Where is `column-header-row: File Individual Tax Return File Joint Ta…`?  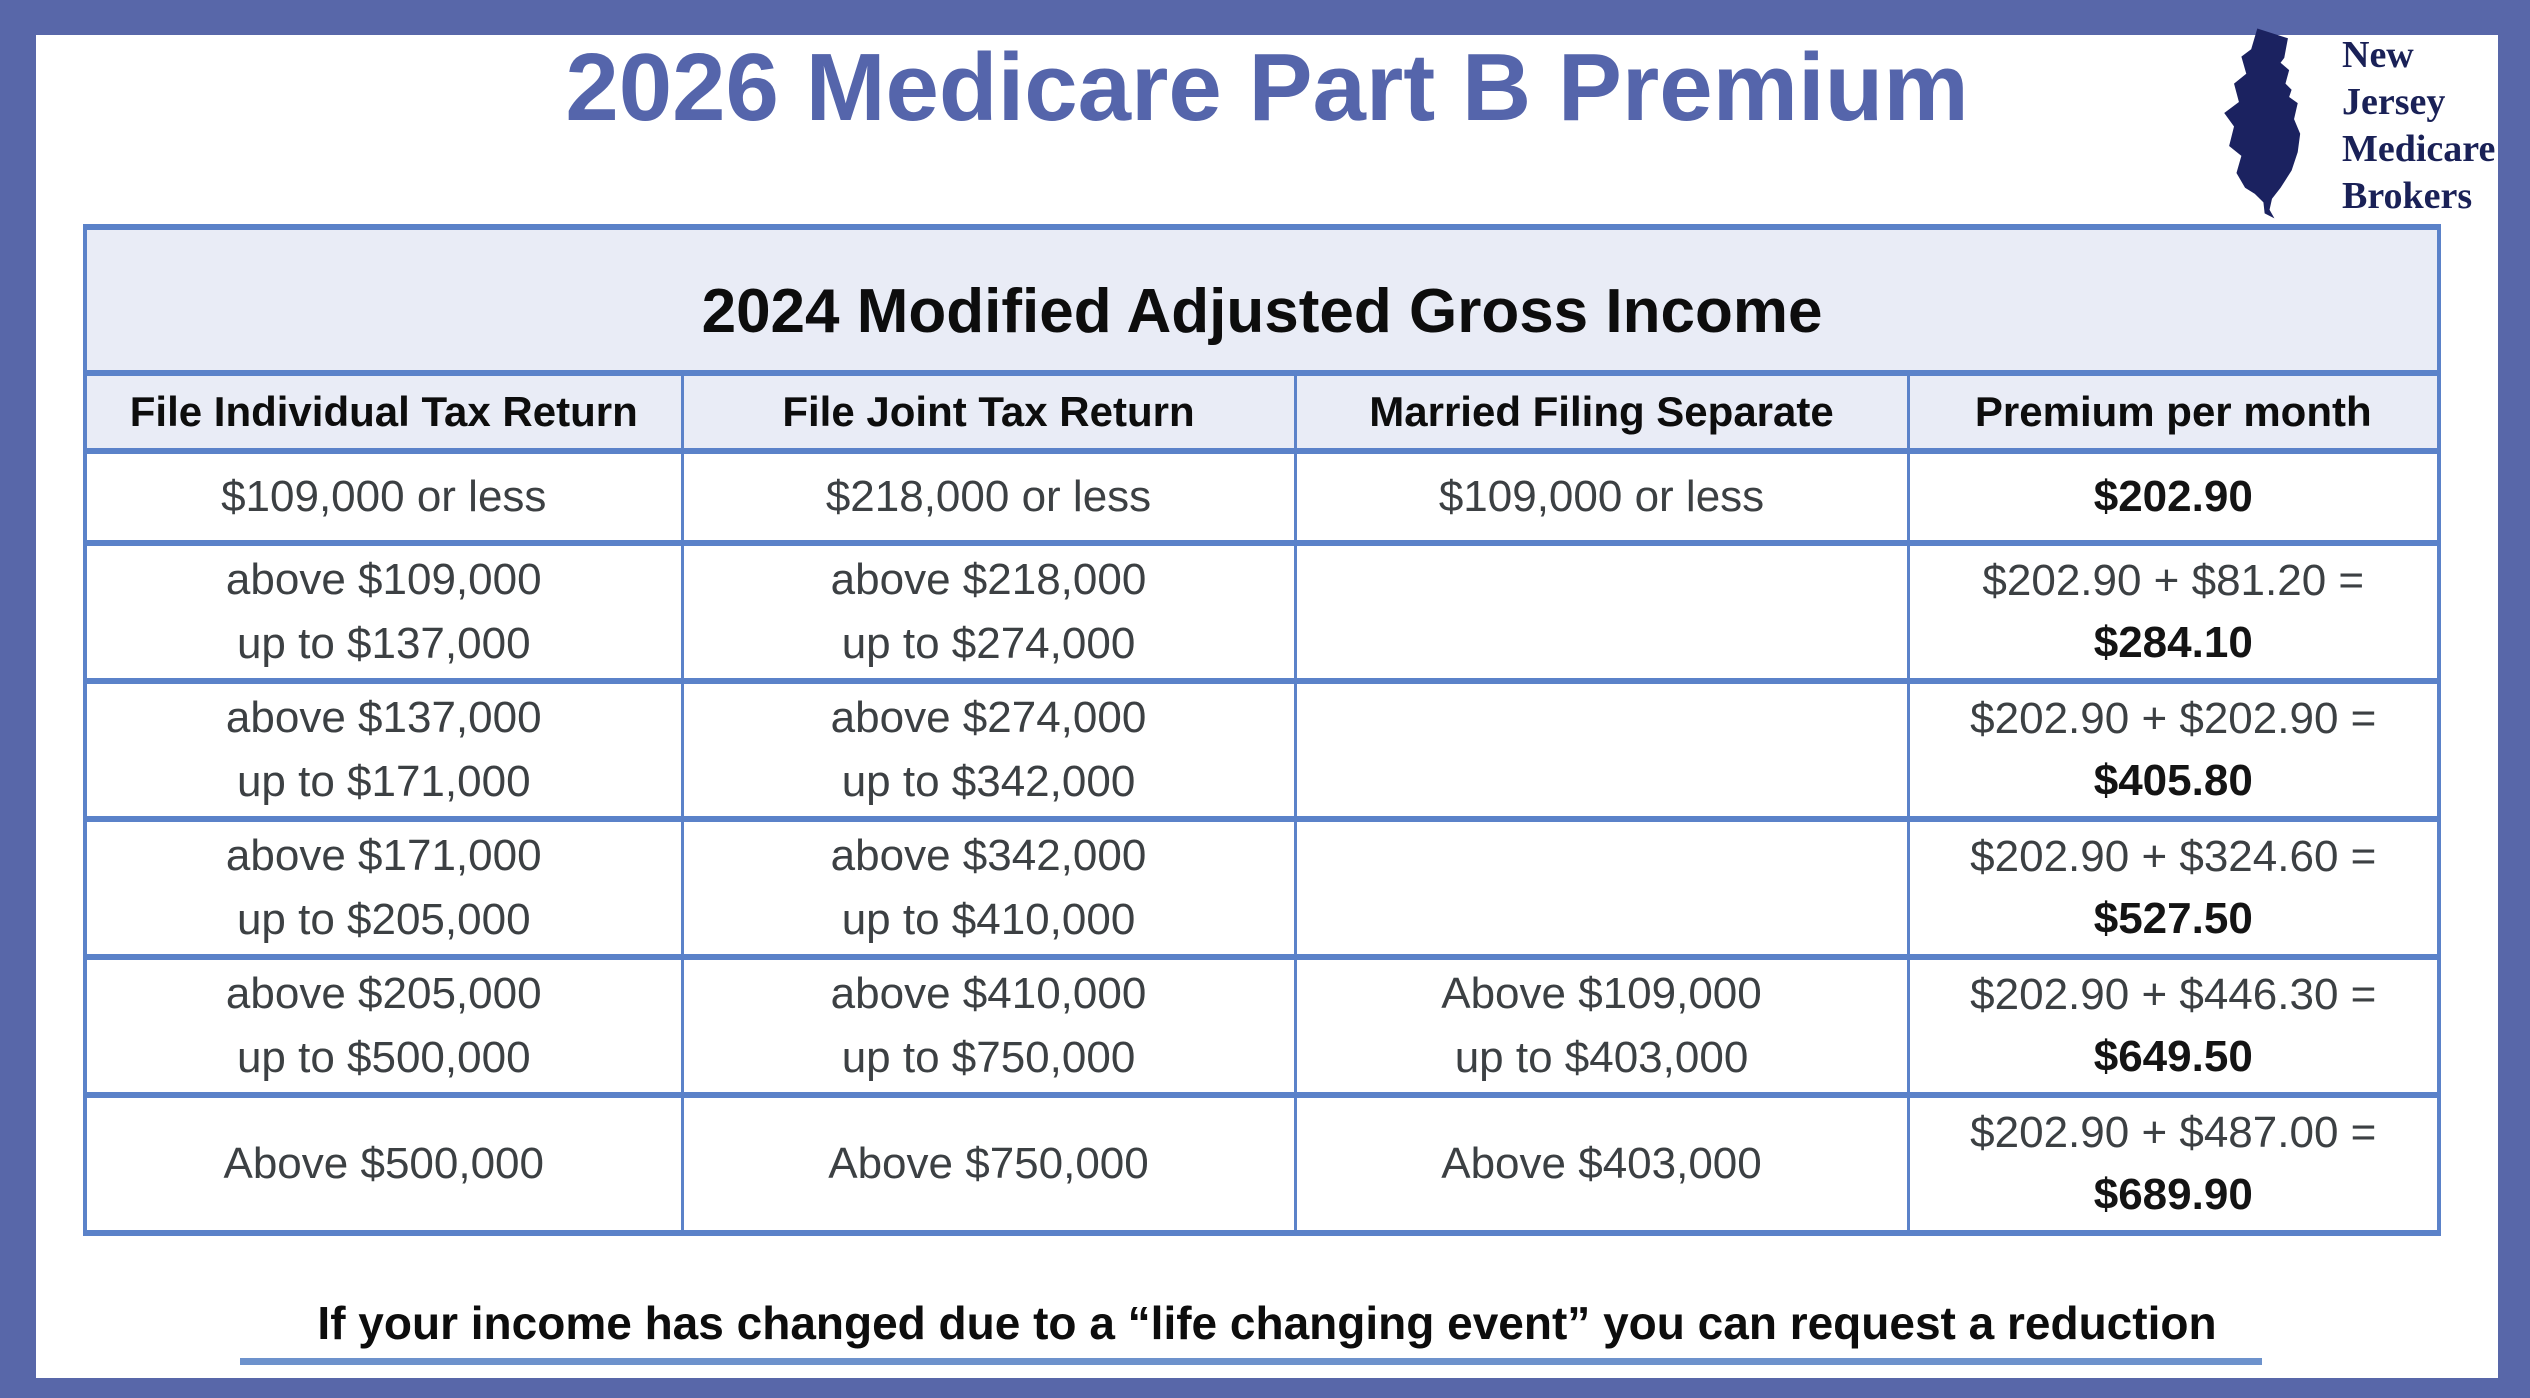 column-header-row: File Individual Tax Return File Joint Ta… is located at coordinates (1262, 412).